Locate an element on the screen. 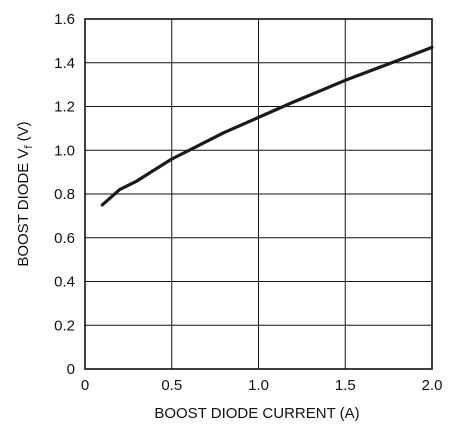 The width and height of the screenshot is (463, 425). y-axis-ticks: 0 0.2 0.4 0.6 0.8 1.0 1.2 1.4 1.6 is located at coordinates (64, 194).